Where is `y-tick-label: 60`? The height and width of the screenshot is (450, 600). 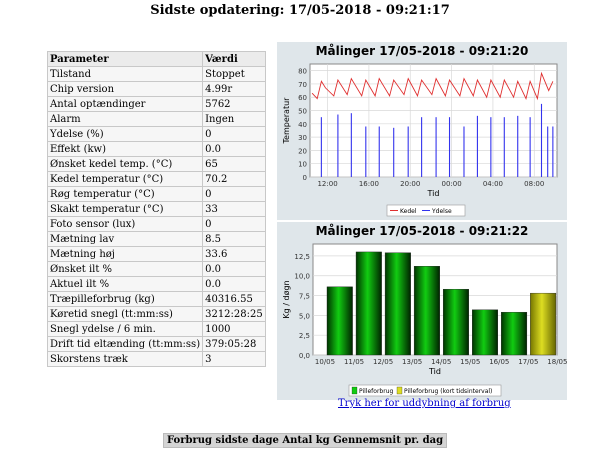 y-tick-label: 60 is located at coordinates (302, 98).